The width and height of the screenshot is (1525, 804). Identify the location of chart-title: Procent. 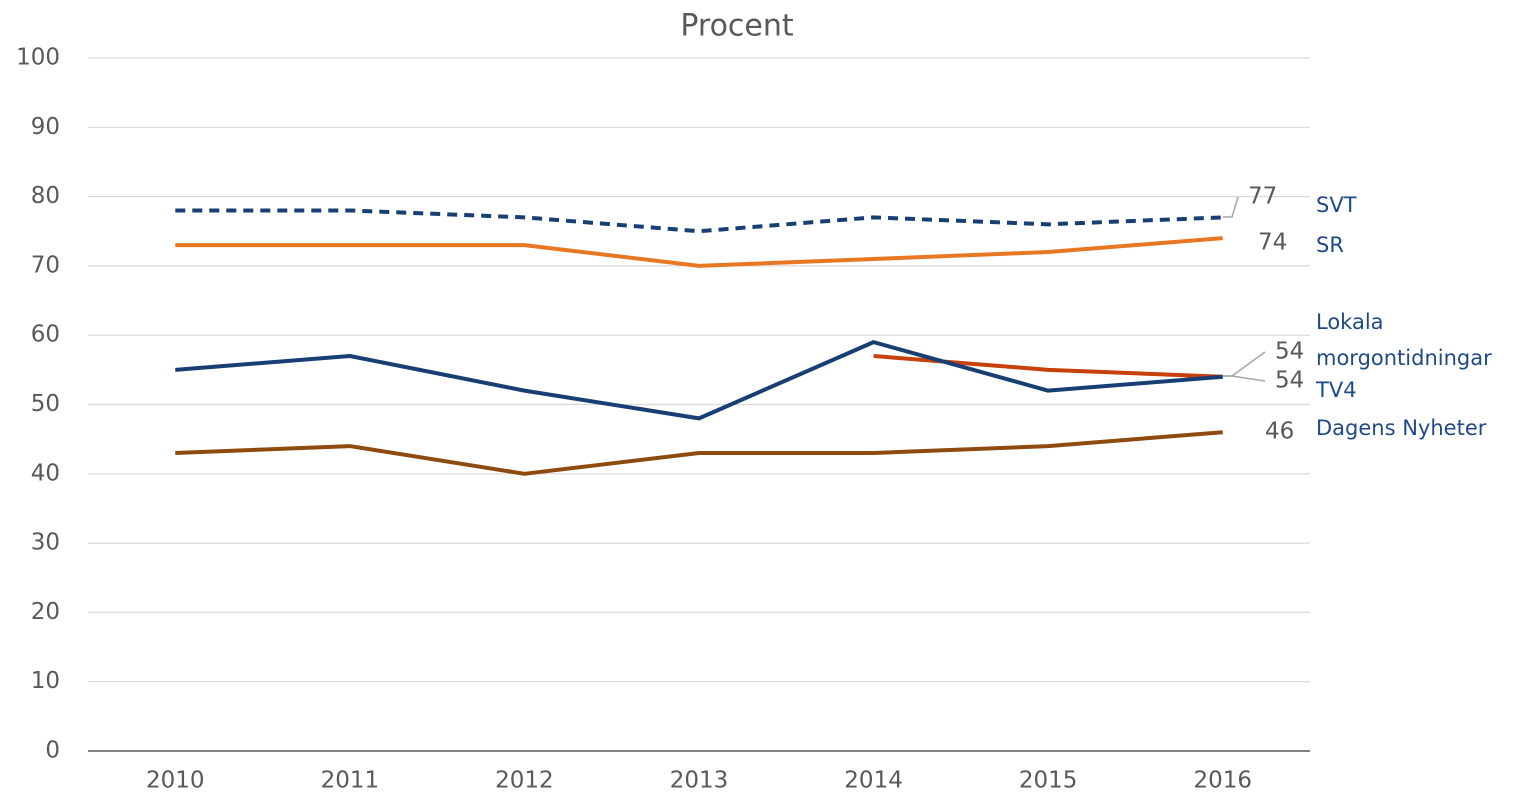
(737, 26).